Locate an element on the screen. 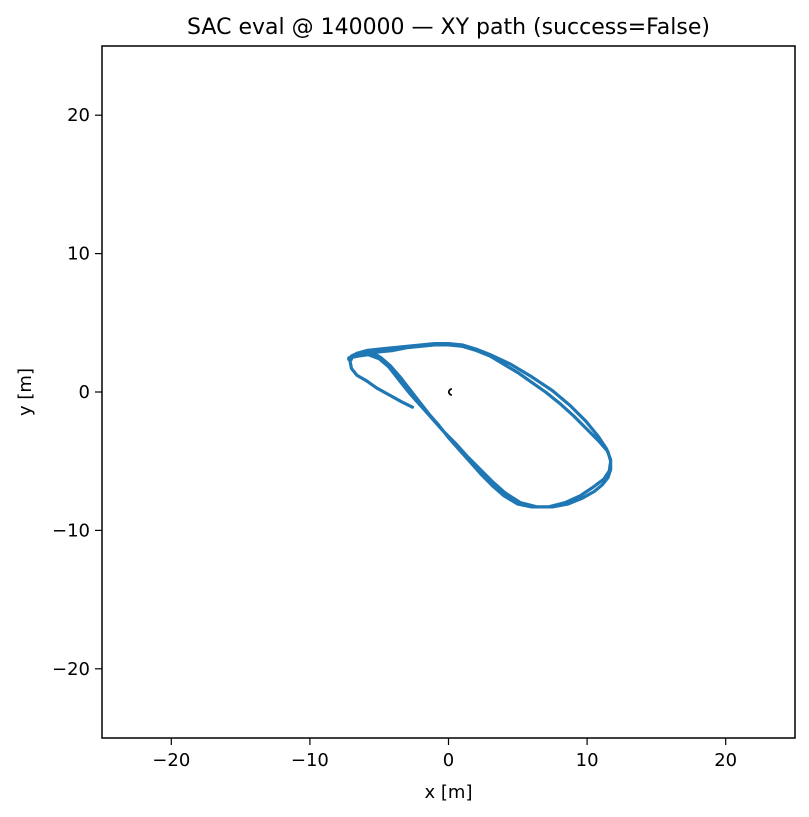 This screenshot has height=817, width=809. trajectory-line is located at coordinates (480, 425).